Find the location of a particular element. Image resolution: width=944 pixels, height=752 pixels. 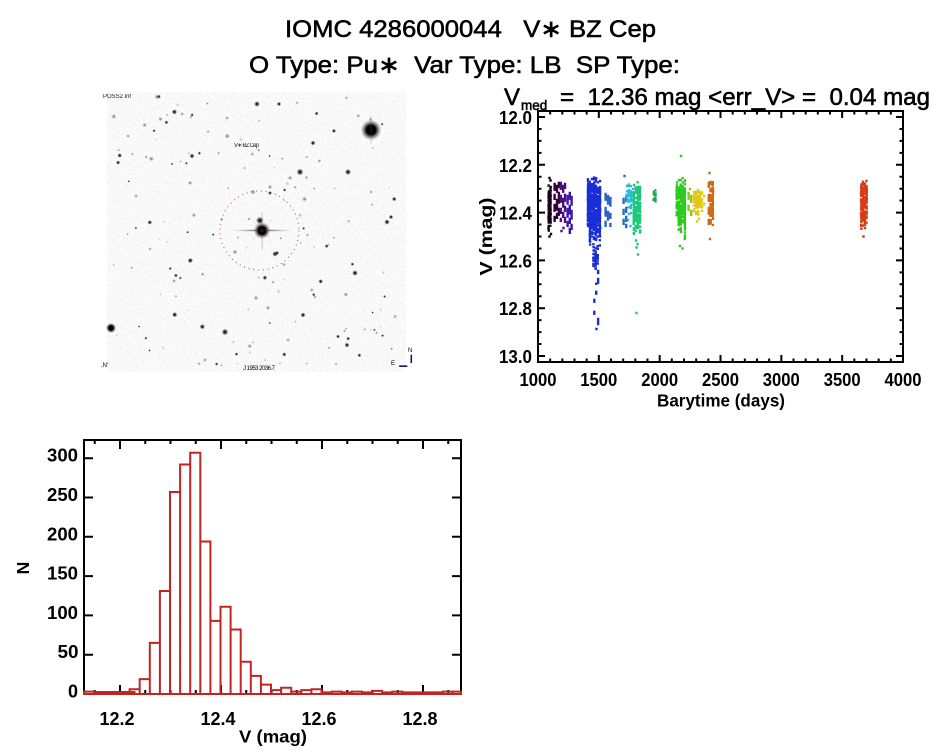

svg-text: 4000 is located at coordinates (903, 380).